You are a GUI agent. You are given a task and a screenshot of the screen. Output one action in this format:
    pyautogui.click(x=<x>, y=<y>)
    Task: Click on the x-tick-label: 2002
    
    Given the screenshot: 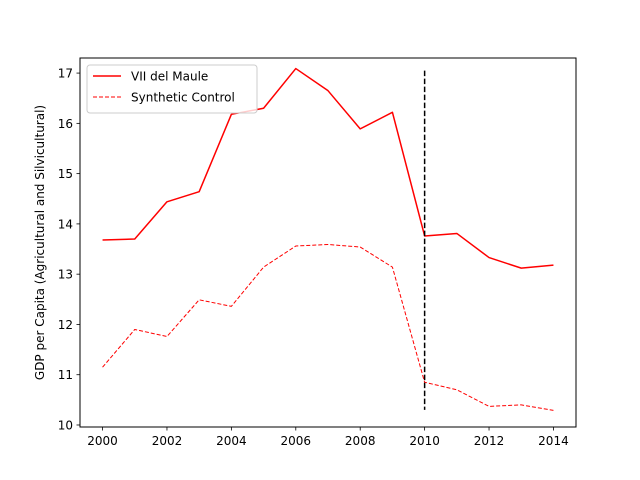 What is the action you would take?
    pyautogui.click(x=167, y=441)
    